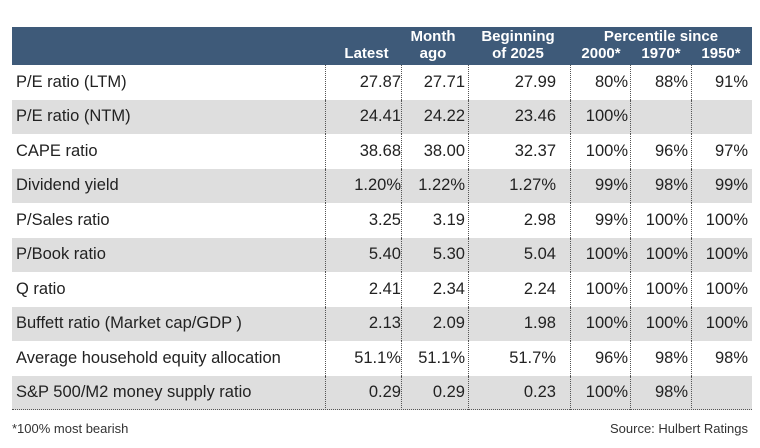  Describe the element at coordinates (518, 53) in the screenshot. I see `header-beginning-line2: of 2025` at that location.